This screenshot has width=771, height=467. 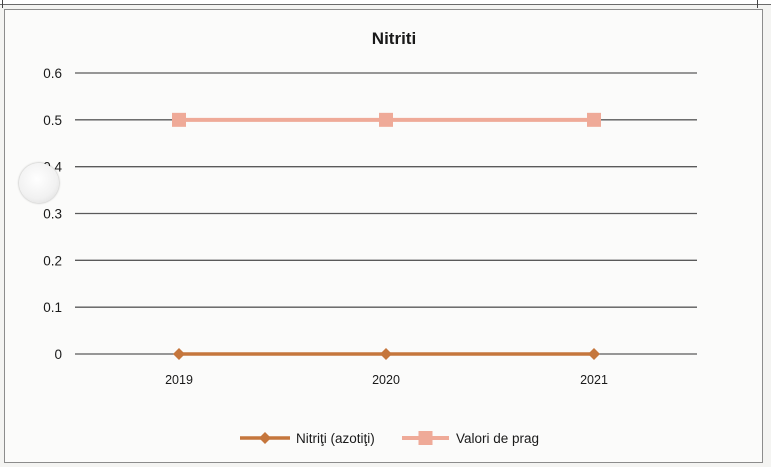 I want to click on y-axis-ticks: 00.10.20.30.40.50.6, so click(x=52, y=214).